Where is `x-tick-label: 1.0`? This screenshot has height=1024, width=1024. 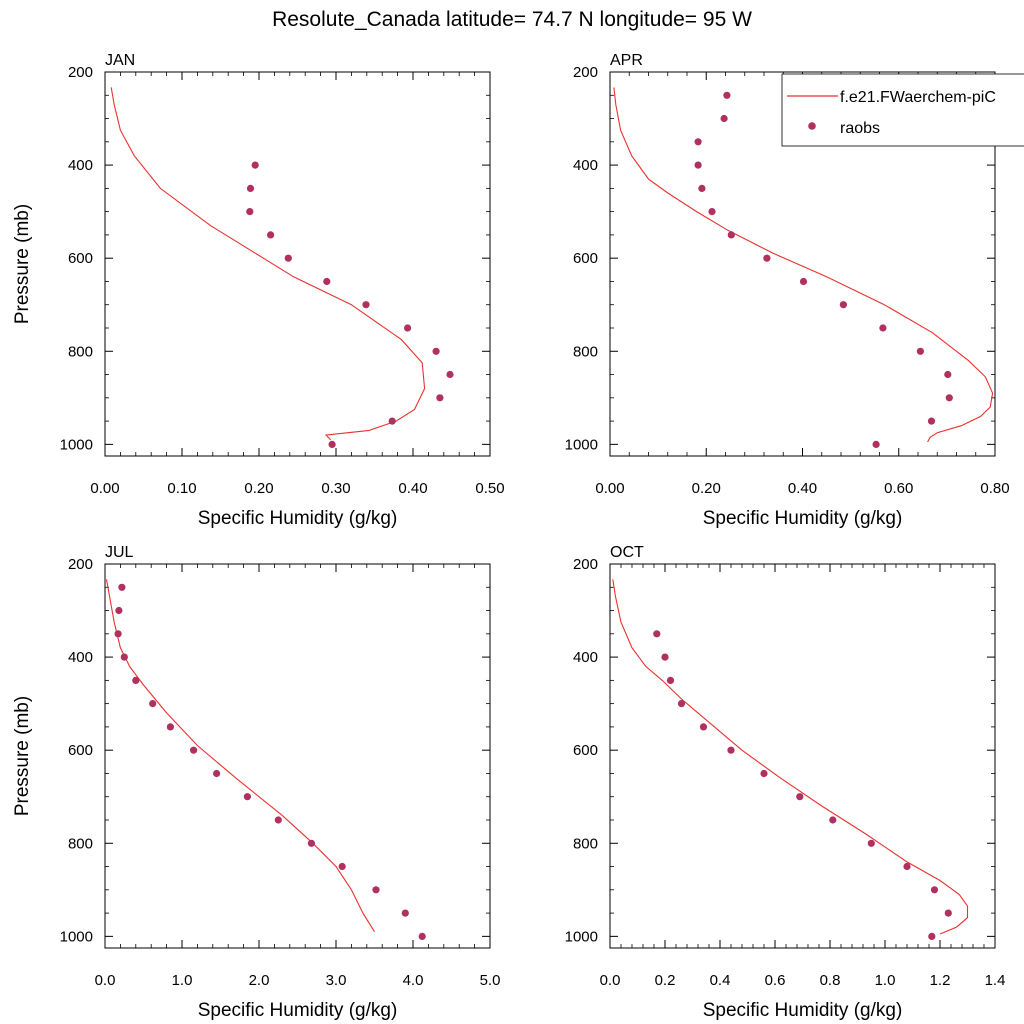
x-tick-label: 1.0 is located at coordinates (182, 980).